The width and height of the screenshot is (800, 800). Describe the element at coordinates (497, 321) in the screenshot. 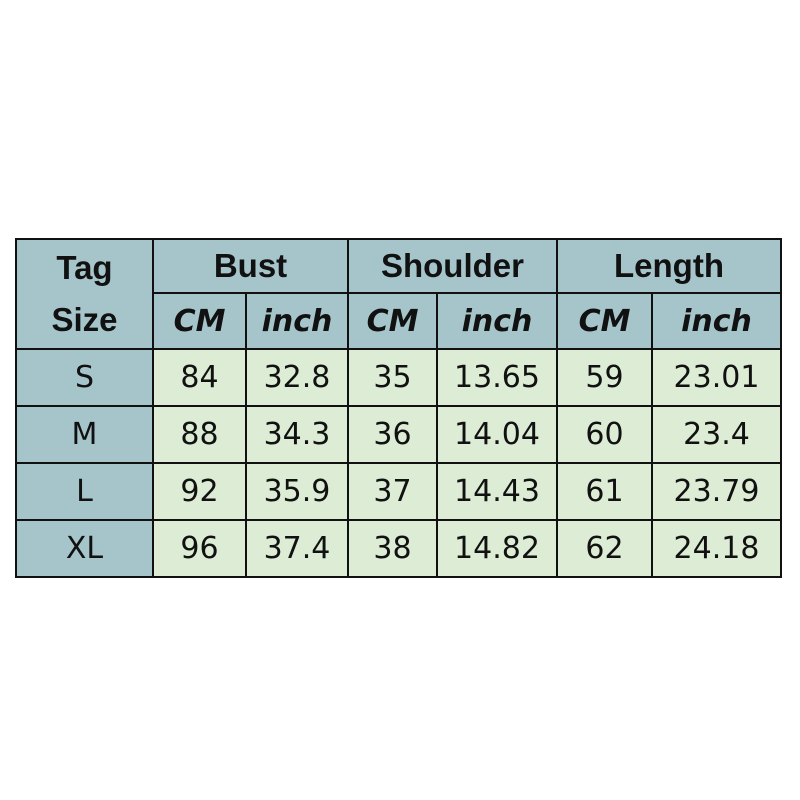

I see `shoulder-inch-header: inch` at that location.